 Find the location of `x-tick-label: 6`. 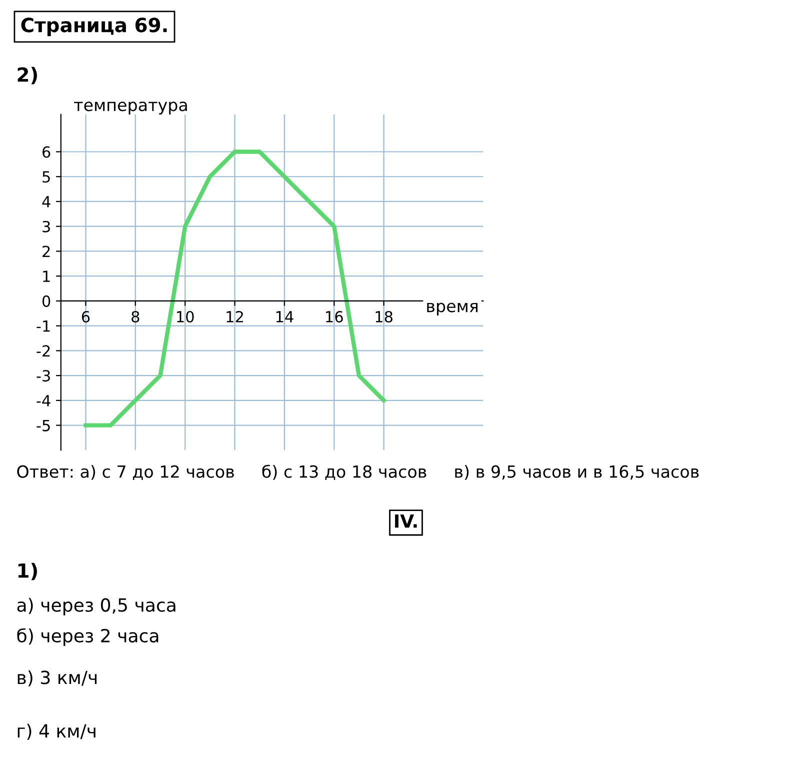

x-tick-label: 6 is located at coordinates (86, 316).